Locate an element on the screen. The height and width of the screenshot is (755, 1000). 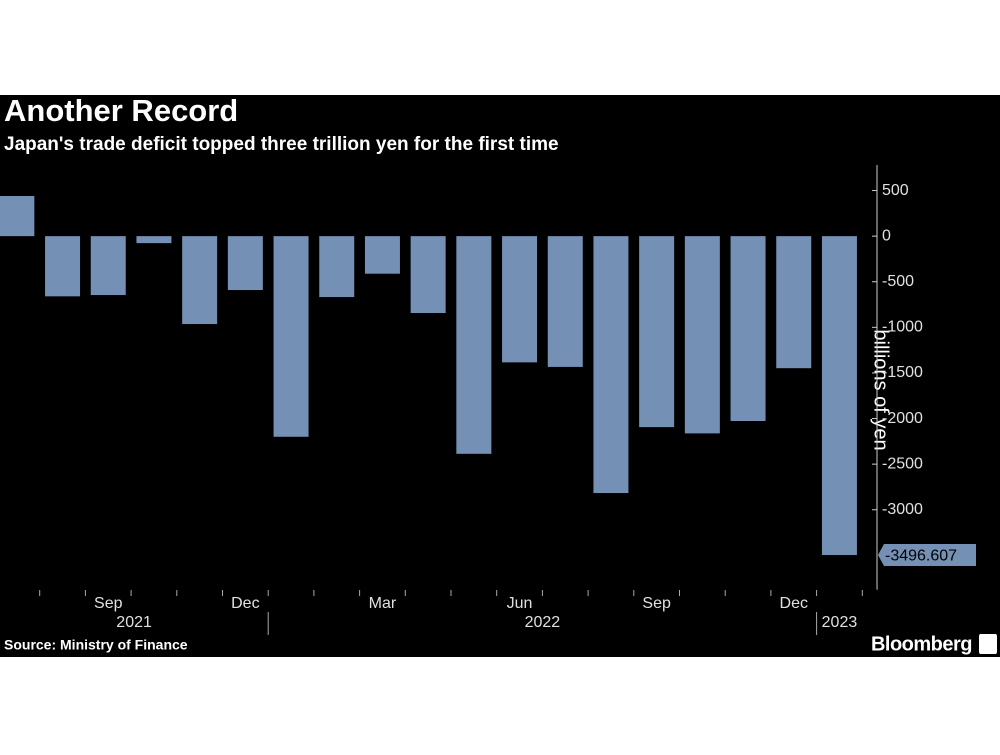
y-tick-label: -3000 is located at coordinates (902, 509).